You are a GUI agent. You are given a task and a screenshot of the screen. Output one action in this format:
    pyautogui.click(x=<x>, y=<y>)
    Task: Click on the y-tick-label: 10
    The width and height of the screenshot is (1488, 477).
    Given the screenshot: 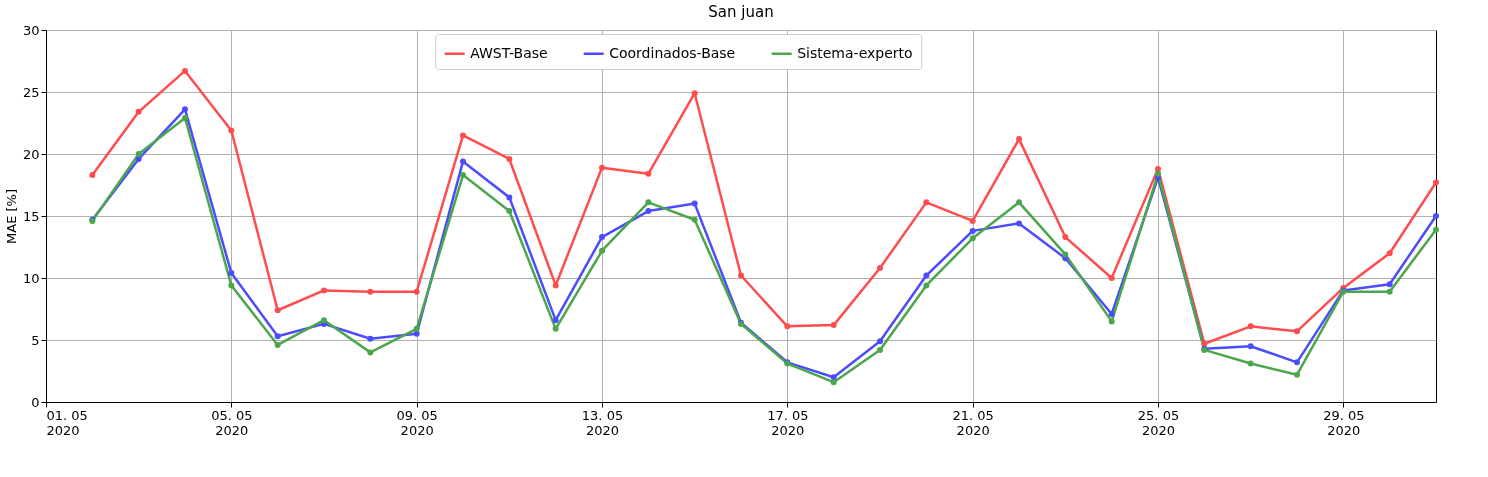 What is the action you would take?
    pyautogui.click(x=31, y=278)
    